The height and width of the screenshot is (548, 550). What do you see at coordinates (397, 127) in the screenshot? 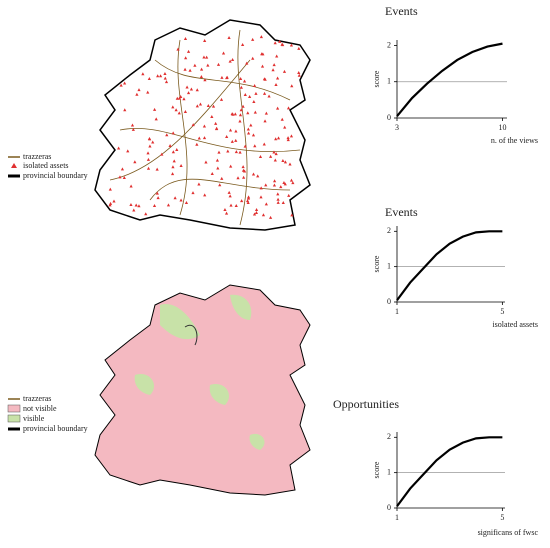
I see `x-tick-label: 3` at bounding box center [397, 127].